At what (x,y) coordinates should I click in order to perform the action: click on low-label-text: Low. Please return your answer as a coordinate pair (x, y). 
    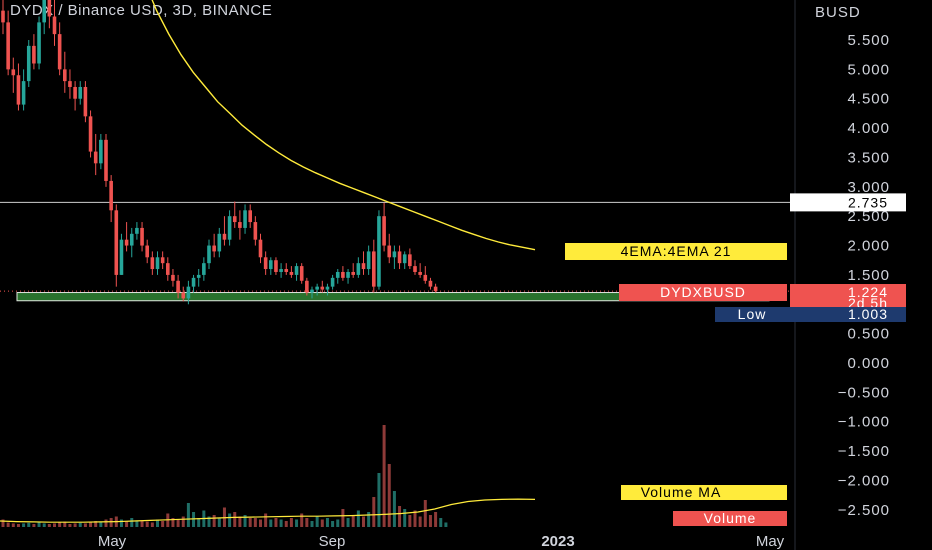
    Looking at the image, I should click on (752, 314).